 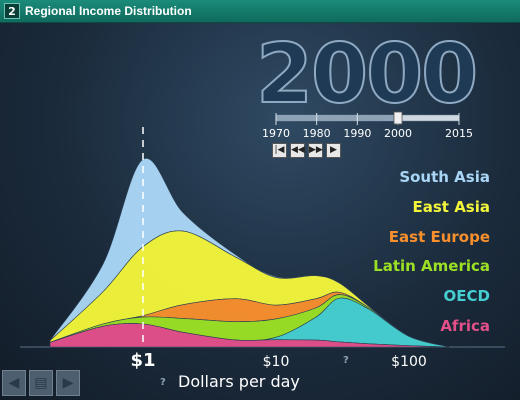 I want to click on legend-east-asia: East Asia, so click(x=451, y=207).